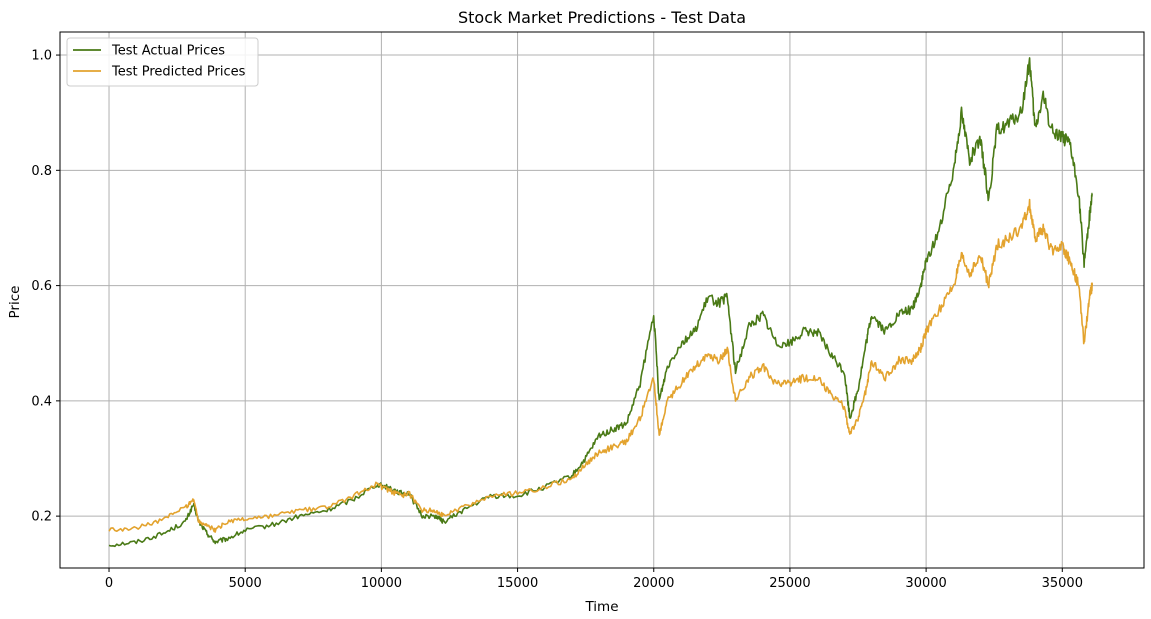 This screenshot has width=1151, height=619. I want to click on x-tick-label: 30000, so click(925, 583).